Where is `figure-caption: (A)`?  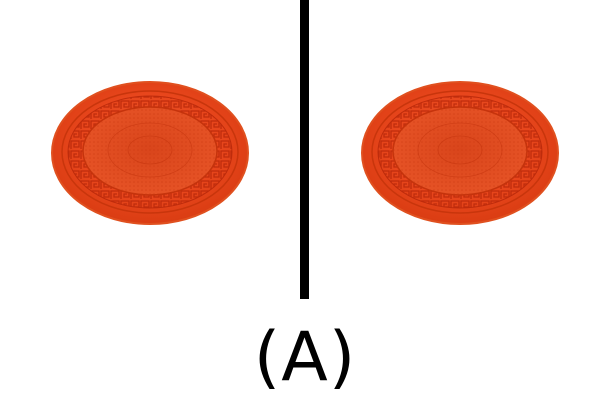 figure-caption: (A) is located at coordinates (305, 357).